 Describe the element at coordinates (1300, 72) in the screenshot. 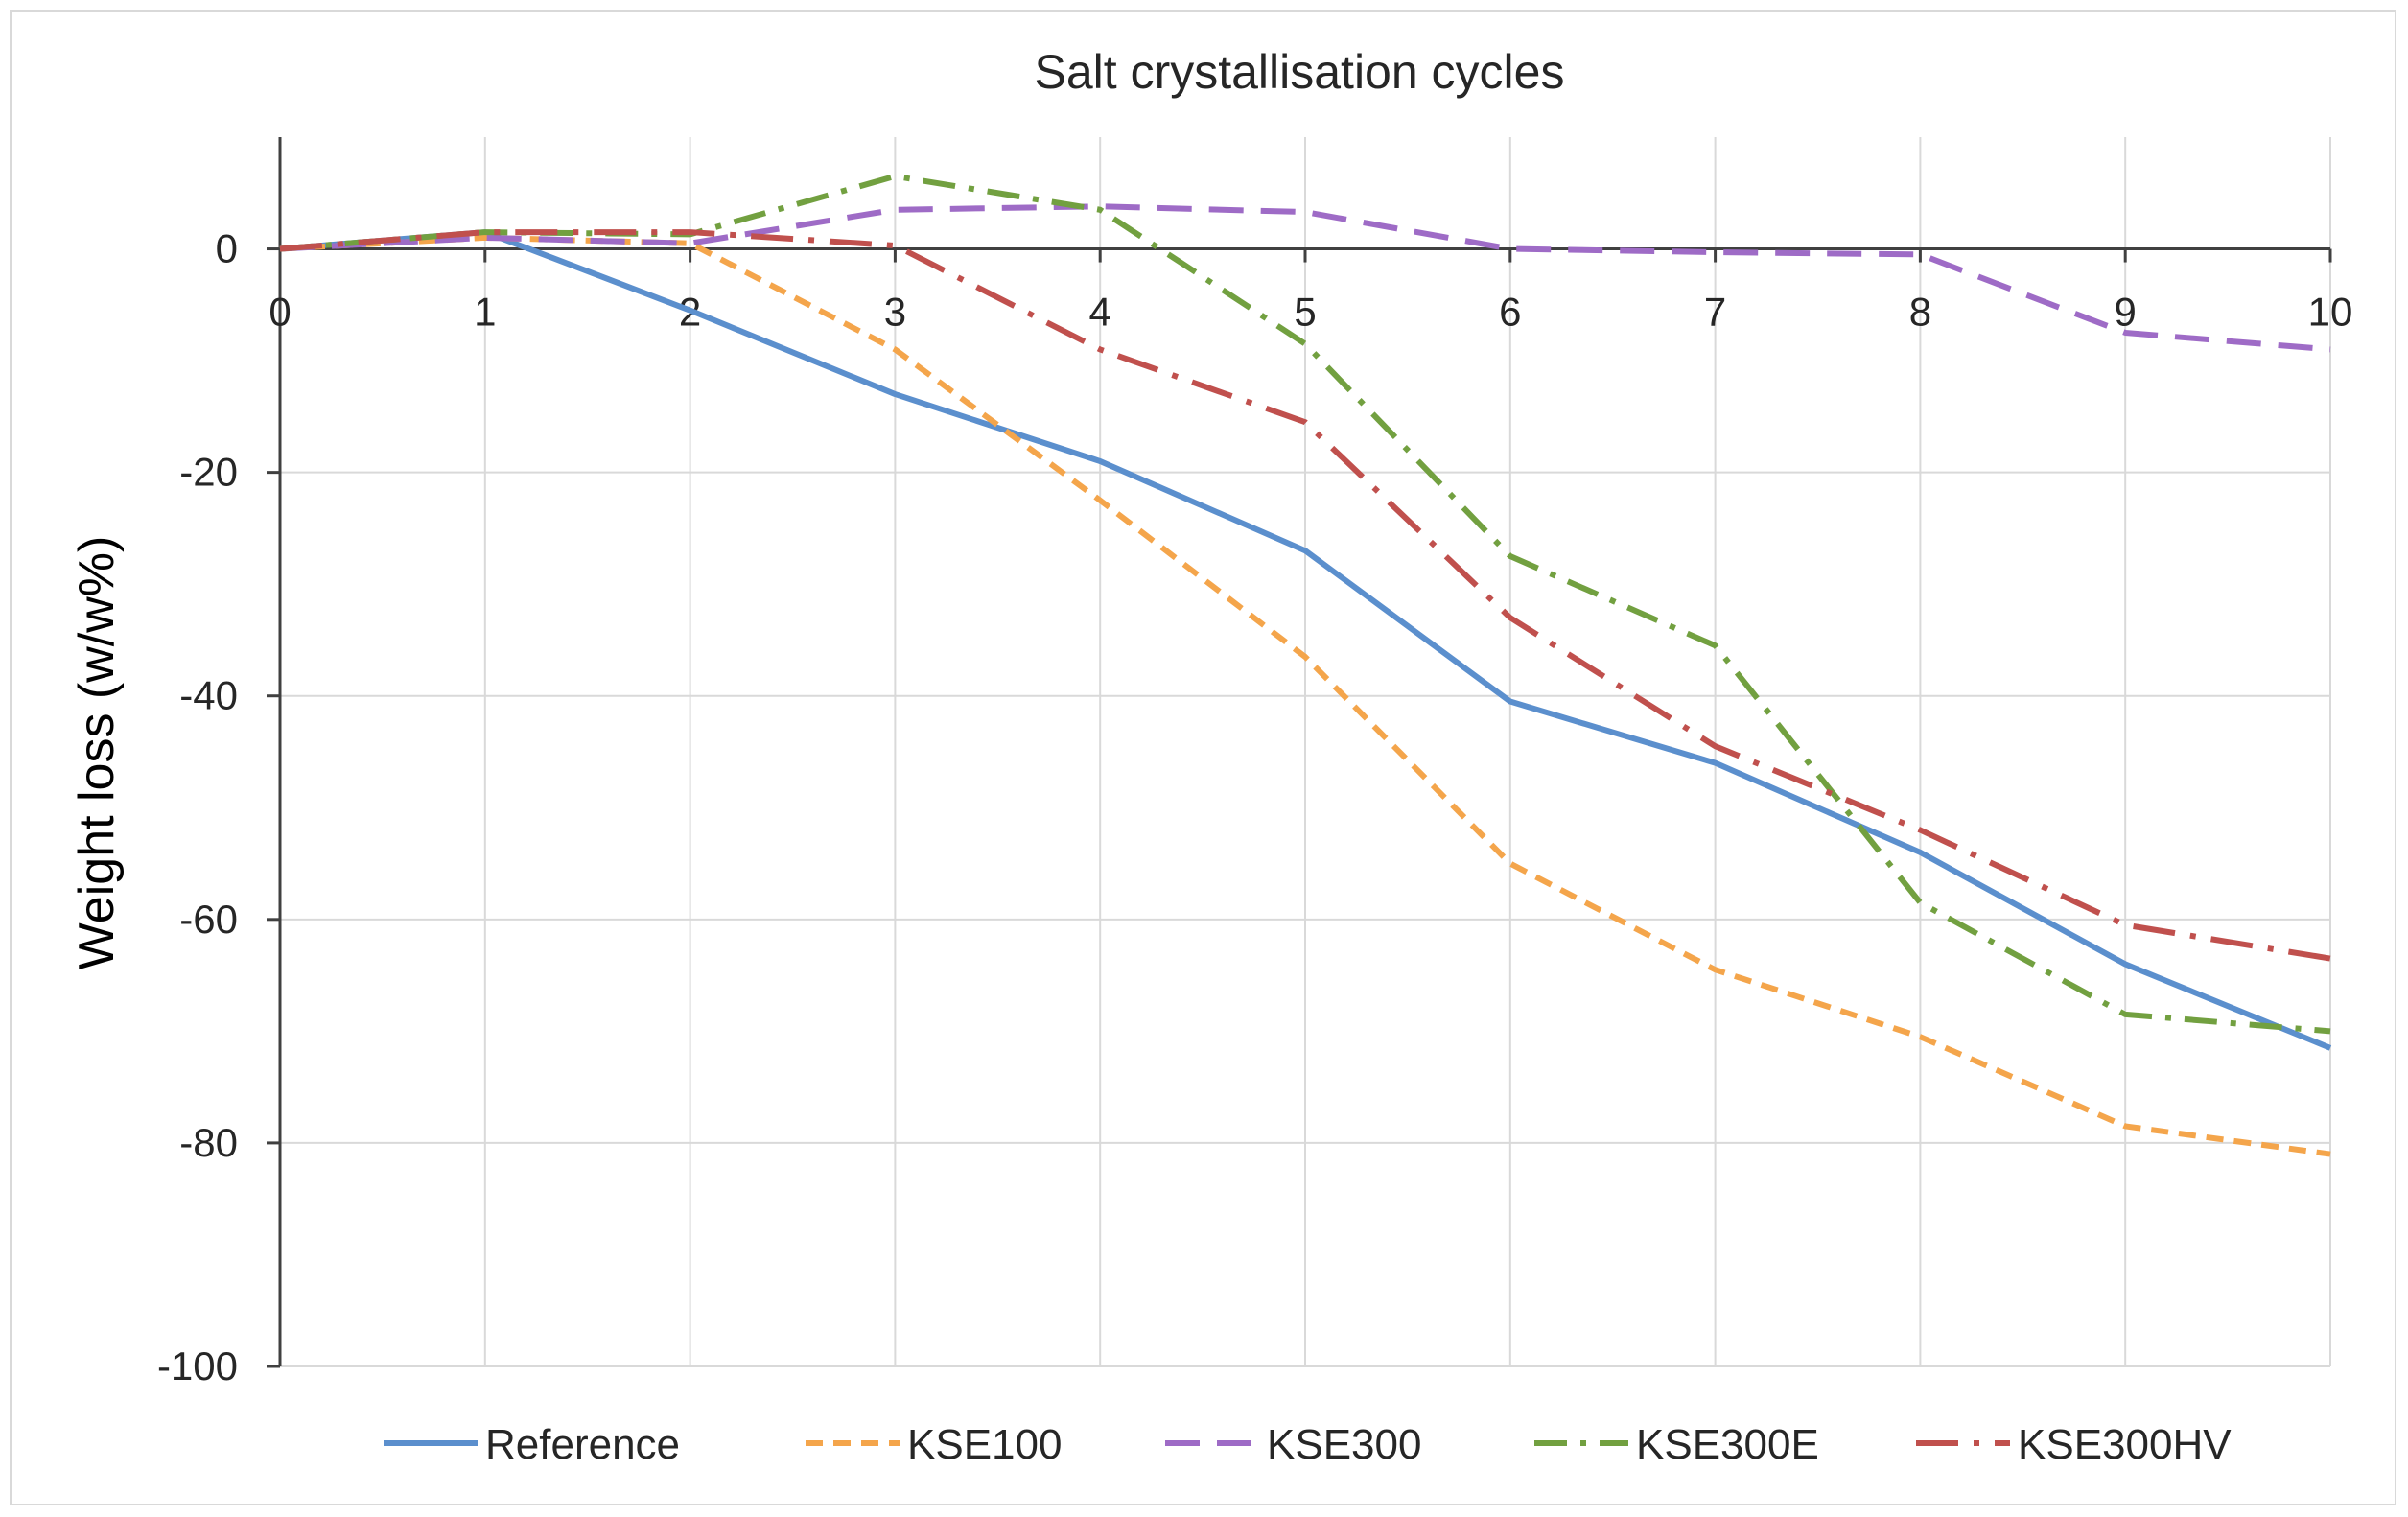

I see `chart-title: Salt crystallisation cycles` at that location.